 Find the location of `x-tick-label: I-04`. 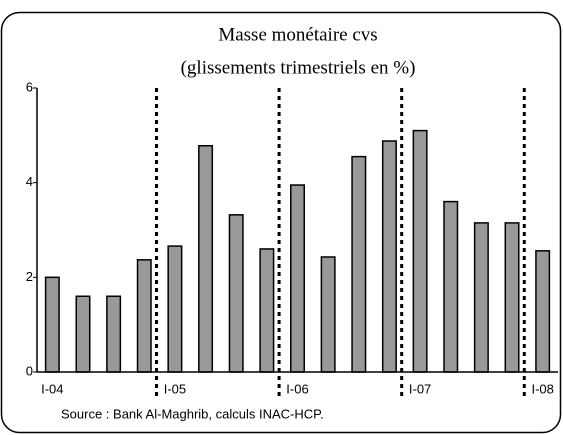

x-tick-label: I-04 is located at coordinates (52, 388).